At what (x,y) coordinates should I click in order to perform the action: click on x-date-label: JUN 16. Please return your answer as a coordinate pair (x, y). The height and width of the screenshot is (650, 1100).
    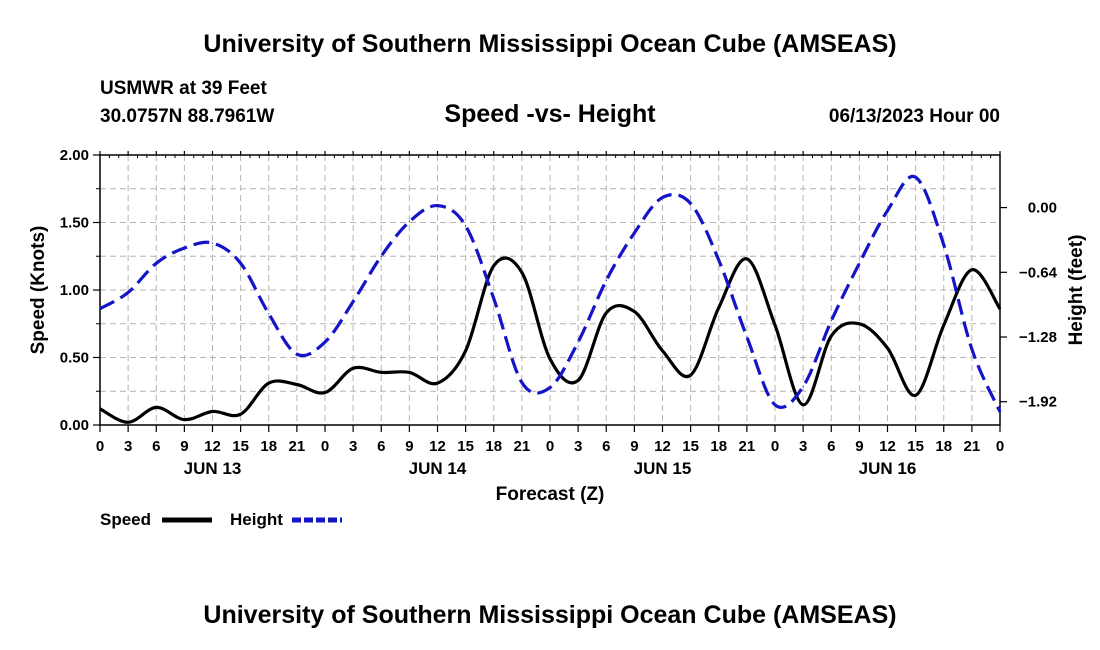
    Looking at the image, I should click on (888, 468).